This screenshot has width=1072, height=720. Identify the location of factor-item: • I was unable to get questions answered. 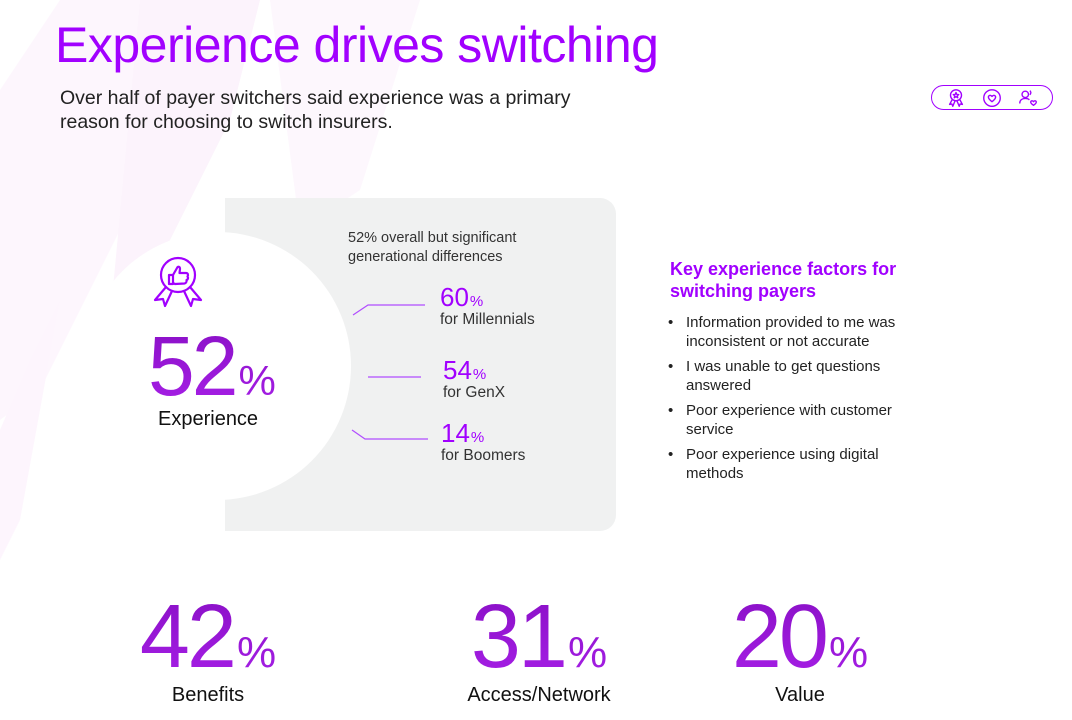
(774, 376).